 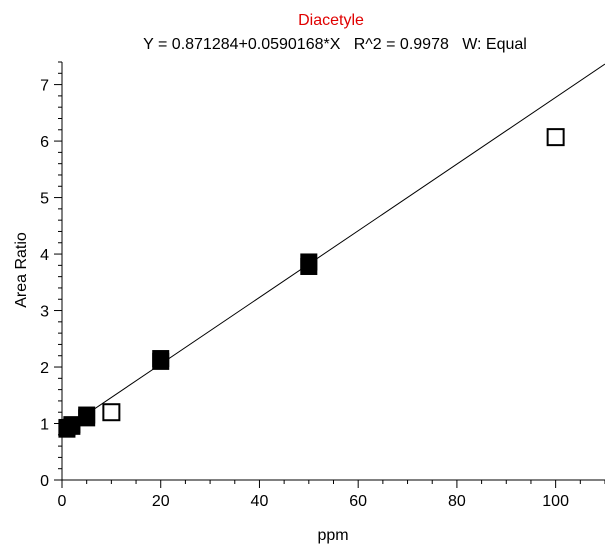 I want to click on x-tick-label: 60, so click(x=358, y=501).